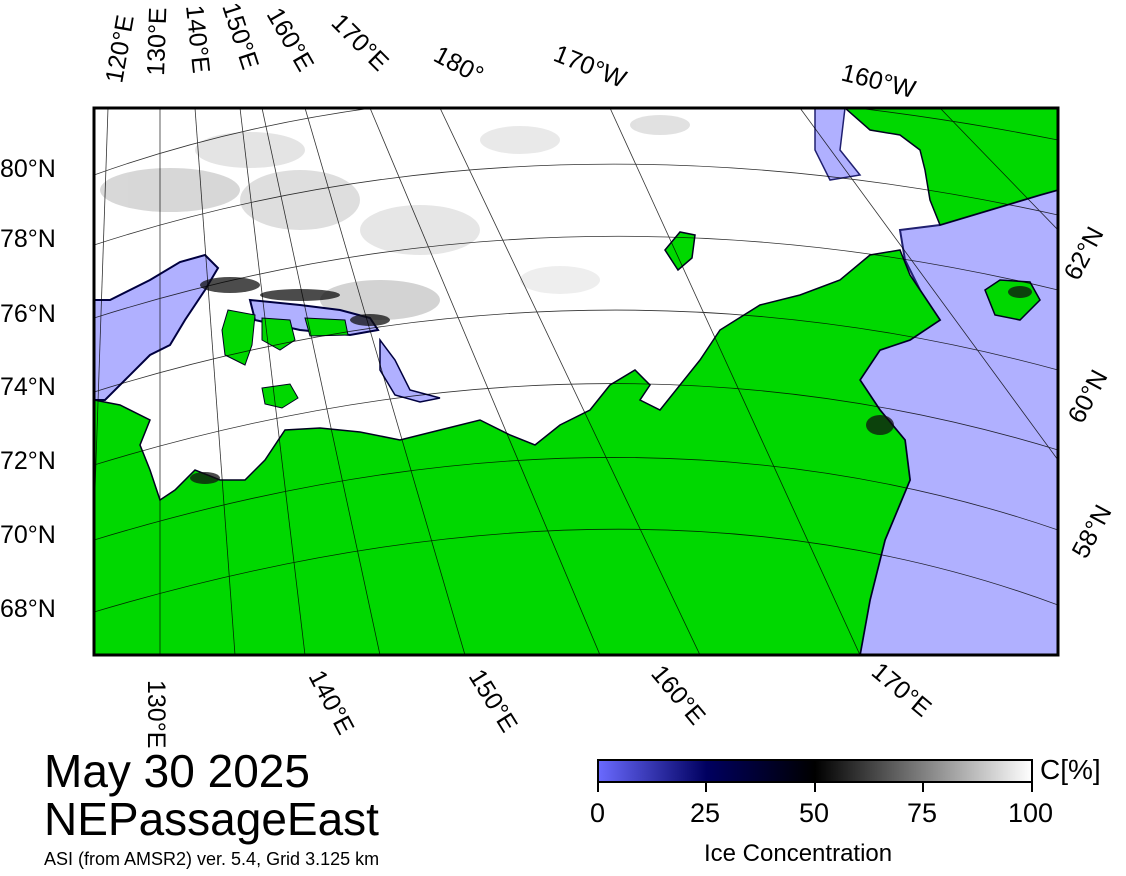  What do you see at coordinates (28, 239) in the screenshot?
I see `lat-label: 78°N` at bounding box center [28, 239].